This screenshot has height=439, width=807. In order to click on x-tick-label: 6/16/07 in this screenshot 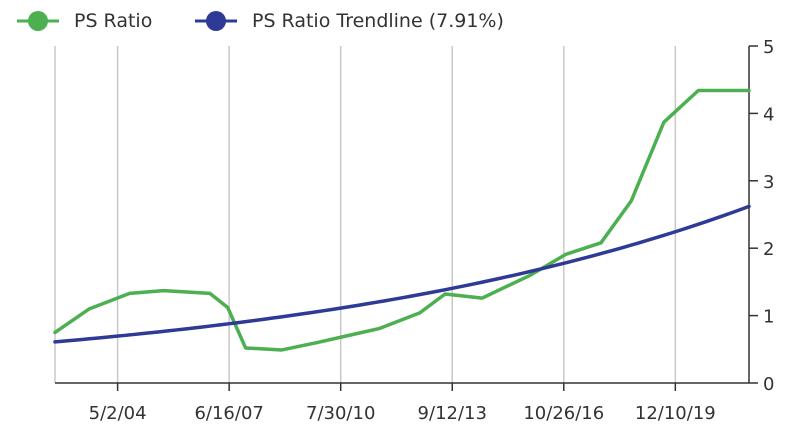, I will do `click(228, 413)`.